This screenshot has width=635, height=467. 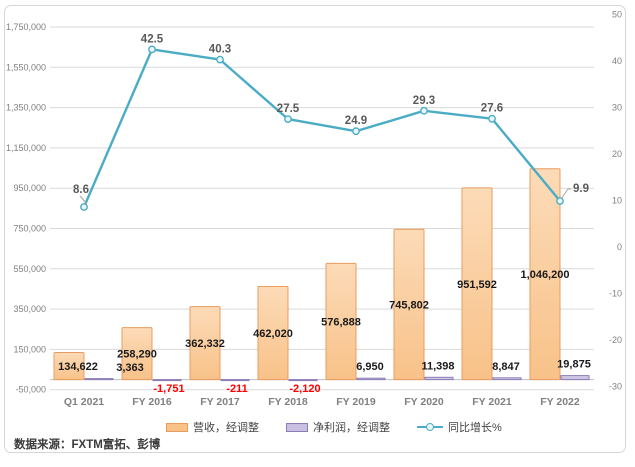 I want to click on svg-text: Q1 2021, so click(x=84, y=402).